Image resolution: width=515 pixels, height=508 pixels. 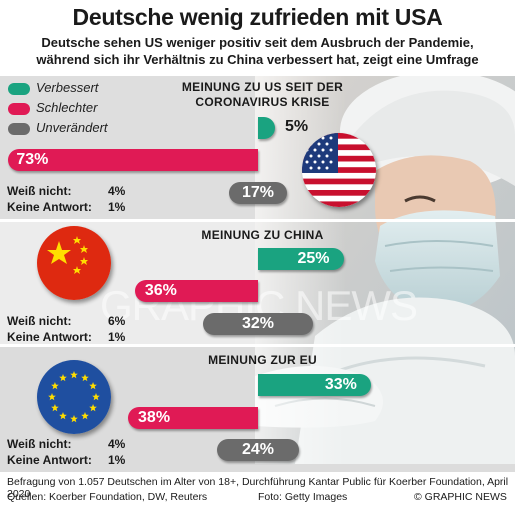 What do you see at coordinates (39, 191) in the screenshot?
I see `usa-dont-know-label: Weiß nicht:` at bounding box center [39, 191].